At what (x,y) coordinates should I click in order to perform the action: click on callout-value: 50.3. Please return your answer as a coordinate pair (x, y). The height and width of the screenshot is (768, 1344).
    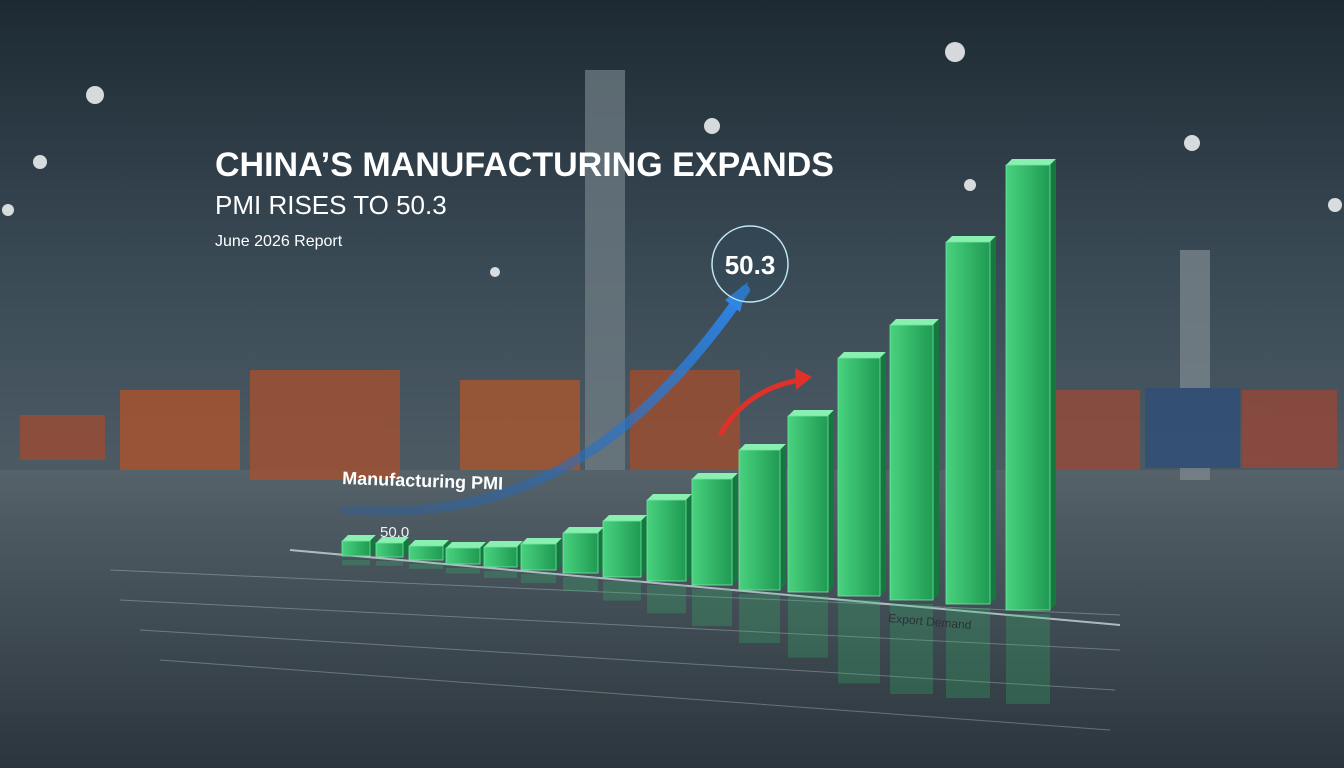
    Looking at the image, I should click on (750, 265).